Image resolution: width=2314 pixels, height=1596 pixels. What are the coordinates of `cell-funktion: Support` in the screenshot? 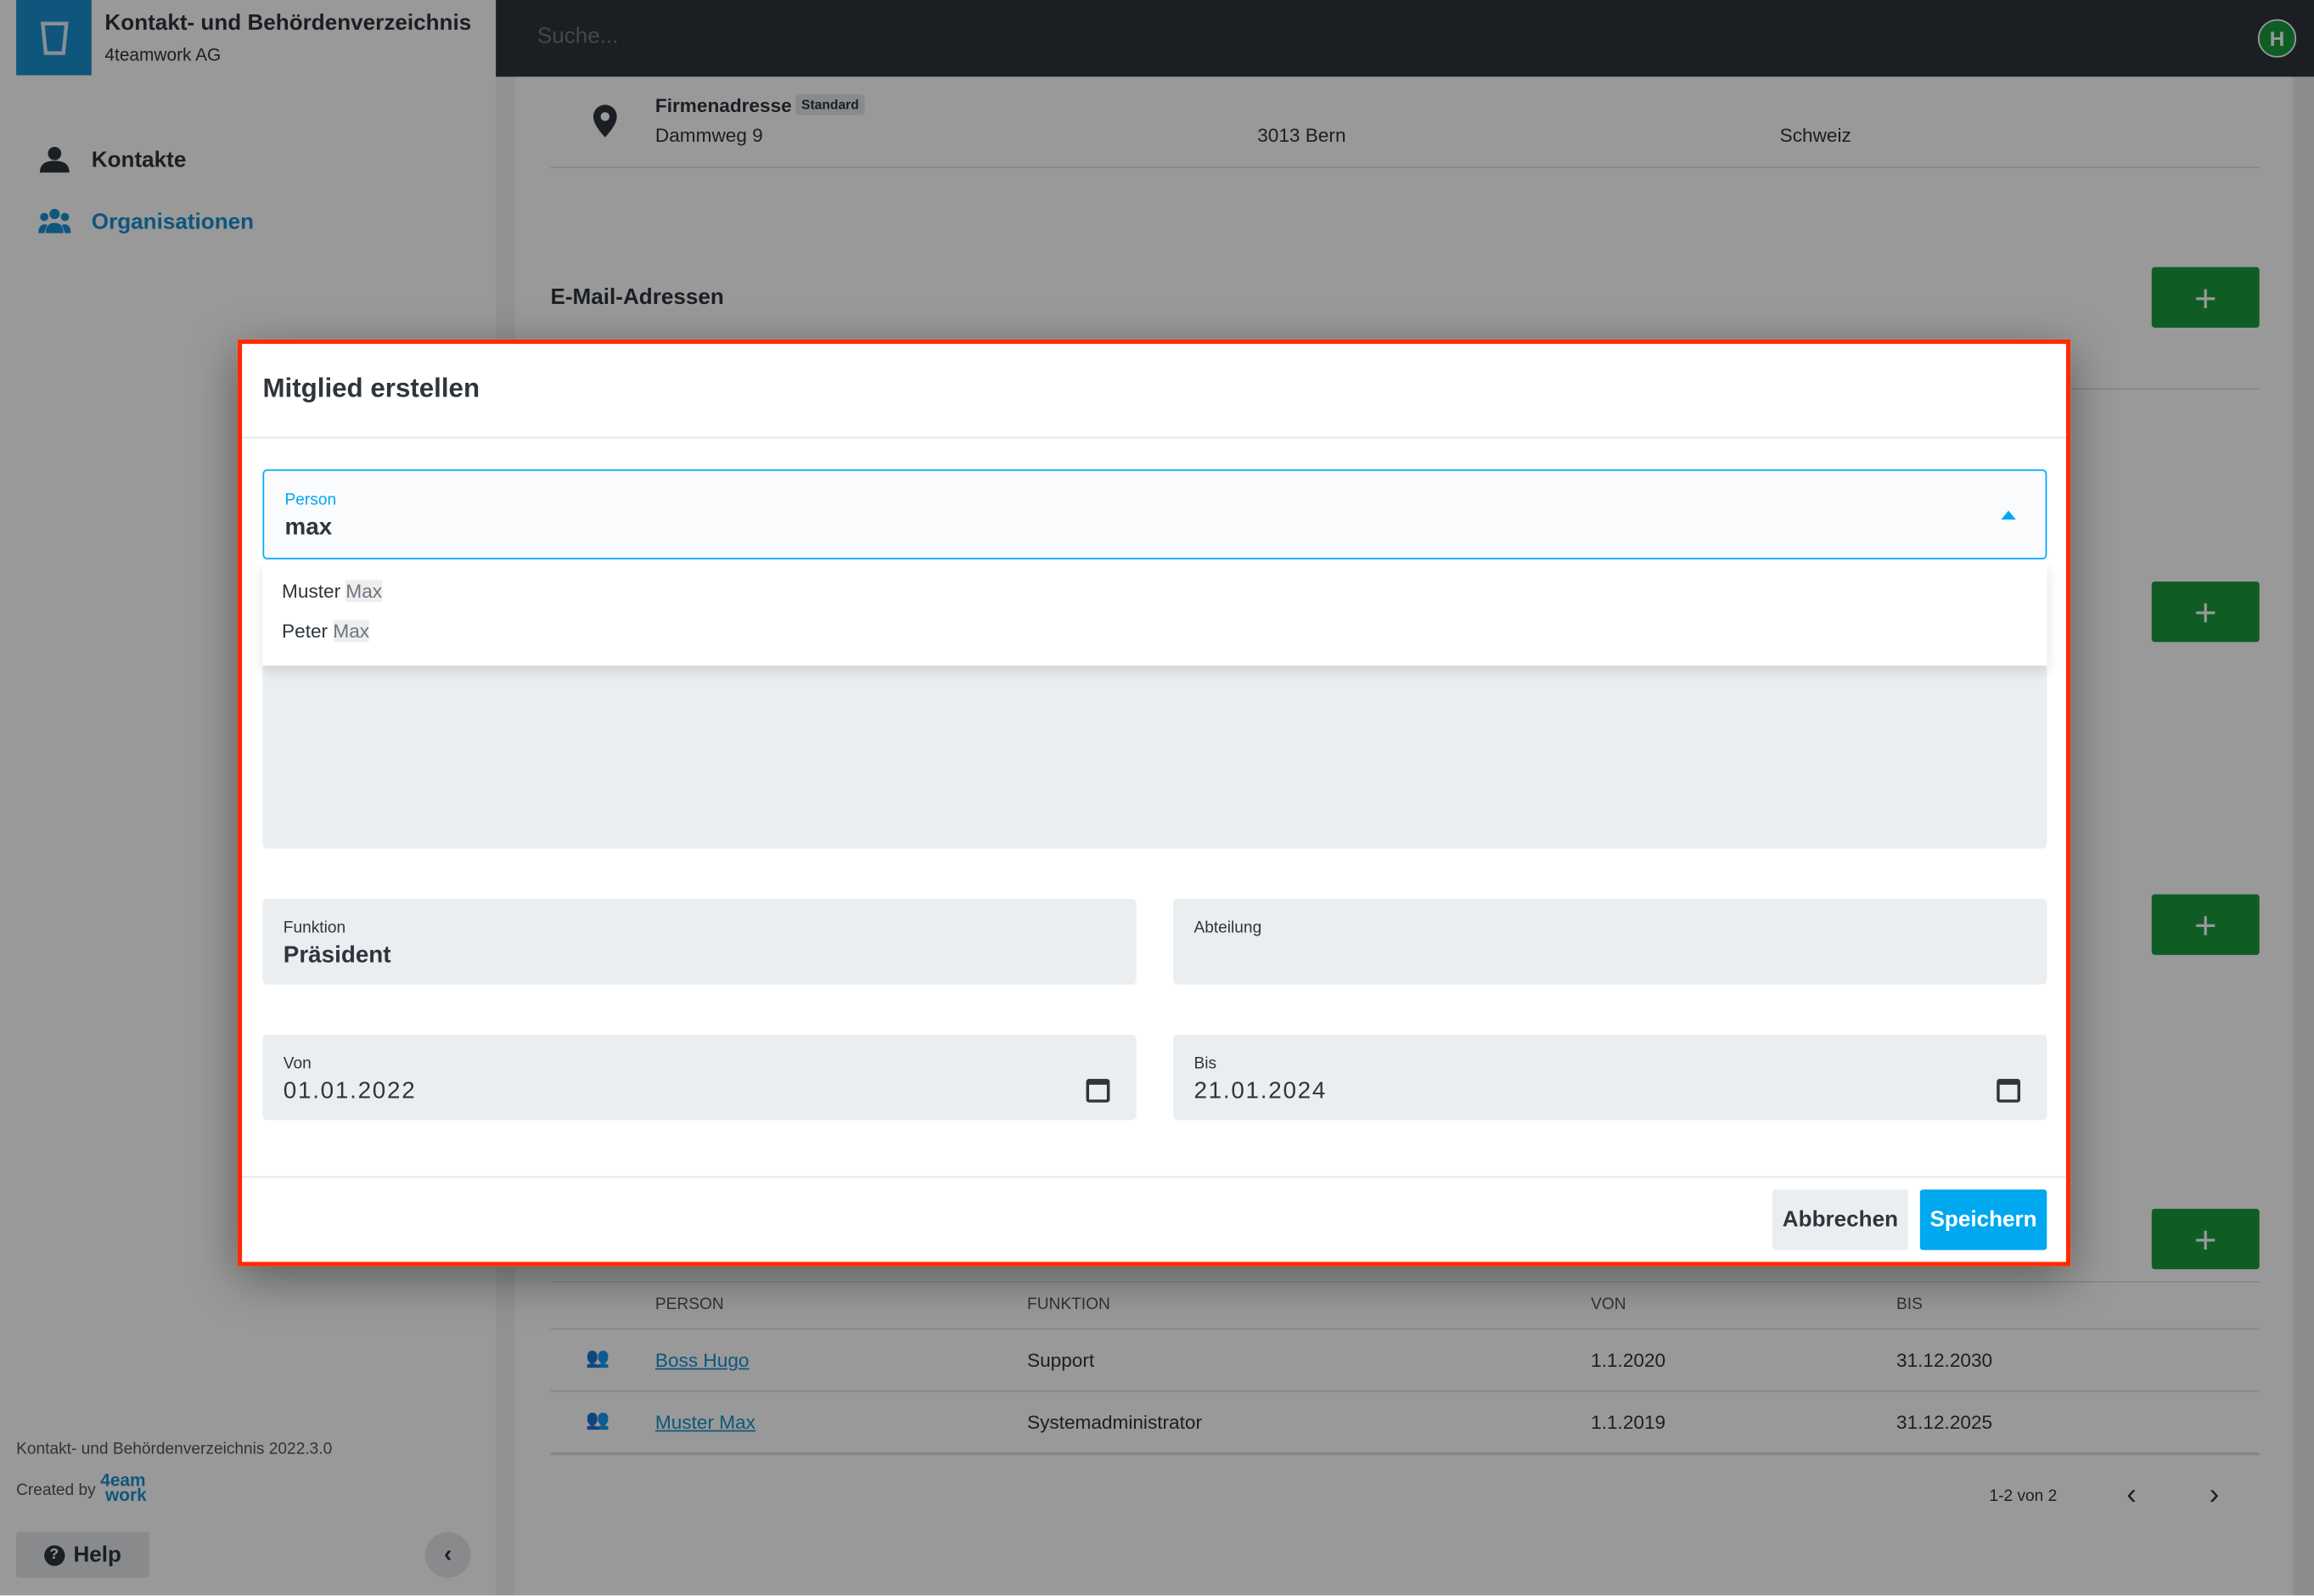 It's located at (1061, 1360).